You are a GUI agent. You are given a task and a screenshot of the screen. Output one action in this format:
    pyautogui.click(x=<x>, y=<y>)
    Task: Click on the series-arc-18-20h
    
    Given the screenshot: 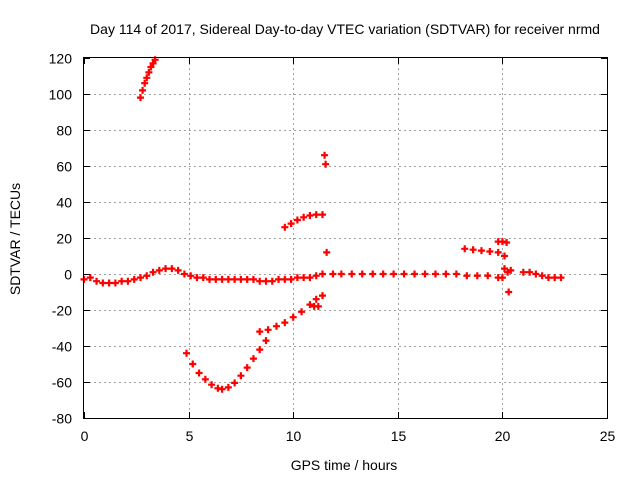 What is the action you would take?
    pyautogui.click(x=484, y=252)
    